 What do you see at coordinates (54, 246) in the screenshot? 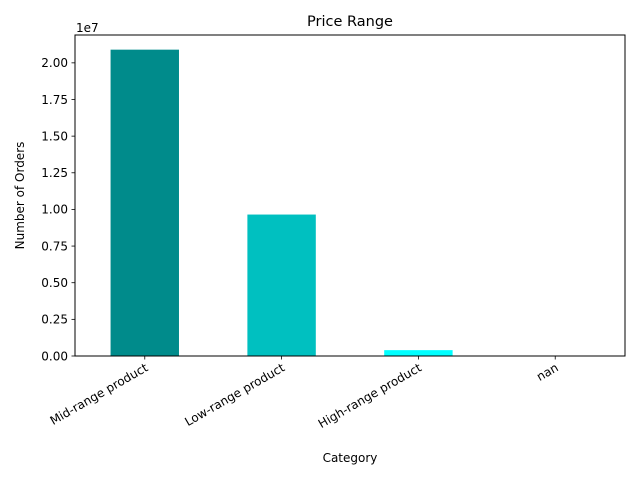
I see `y-tick-label-3: 0.75` at bounding box center [54, 246].